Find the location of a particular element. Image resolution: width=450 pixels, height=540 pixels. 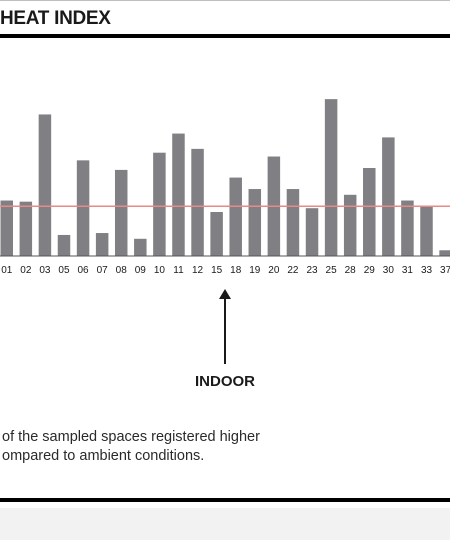

up-arrow-icon is located at coordinates (225, 294).